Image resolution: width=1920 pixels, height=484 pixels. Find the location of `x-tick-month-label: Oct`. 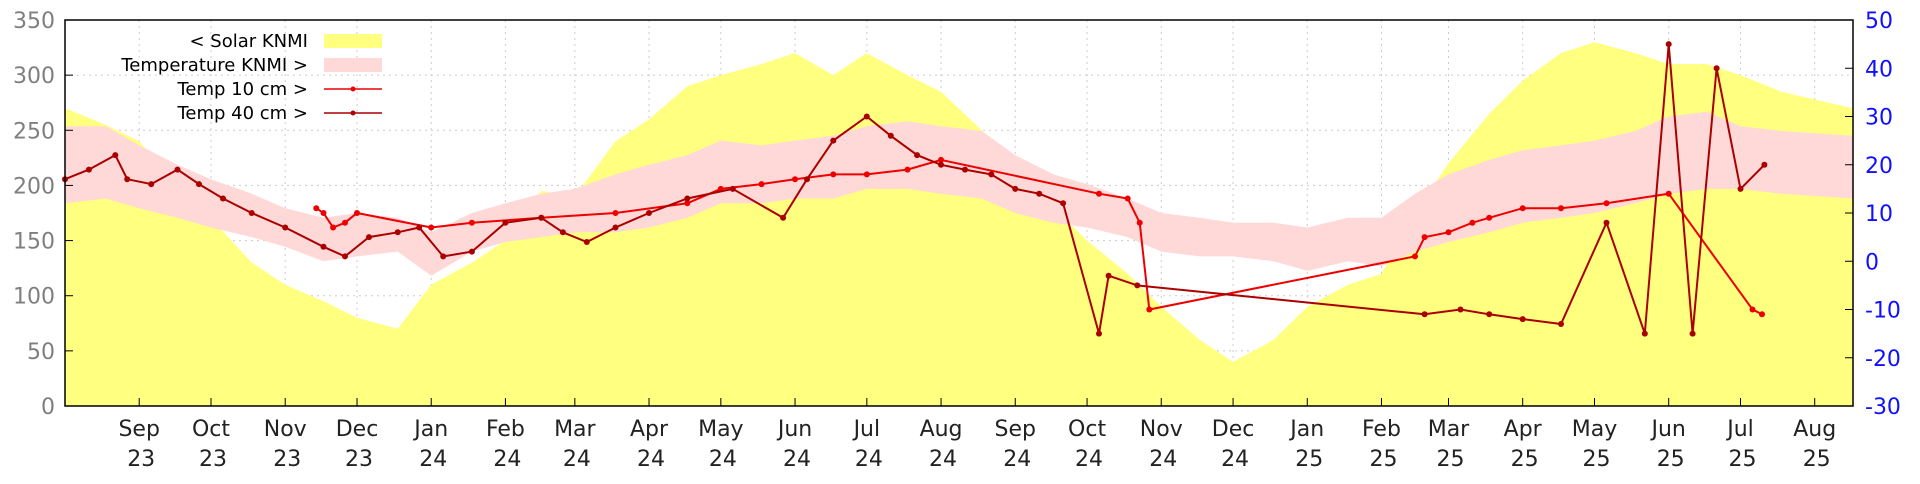

x-tick-month-label: Oct is located at coordinates (1087, 429).